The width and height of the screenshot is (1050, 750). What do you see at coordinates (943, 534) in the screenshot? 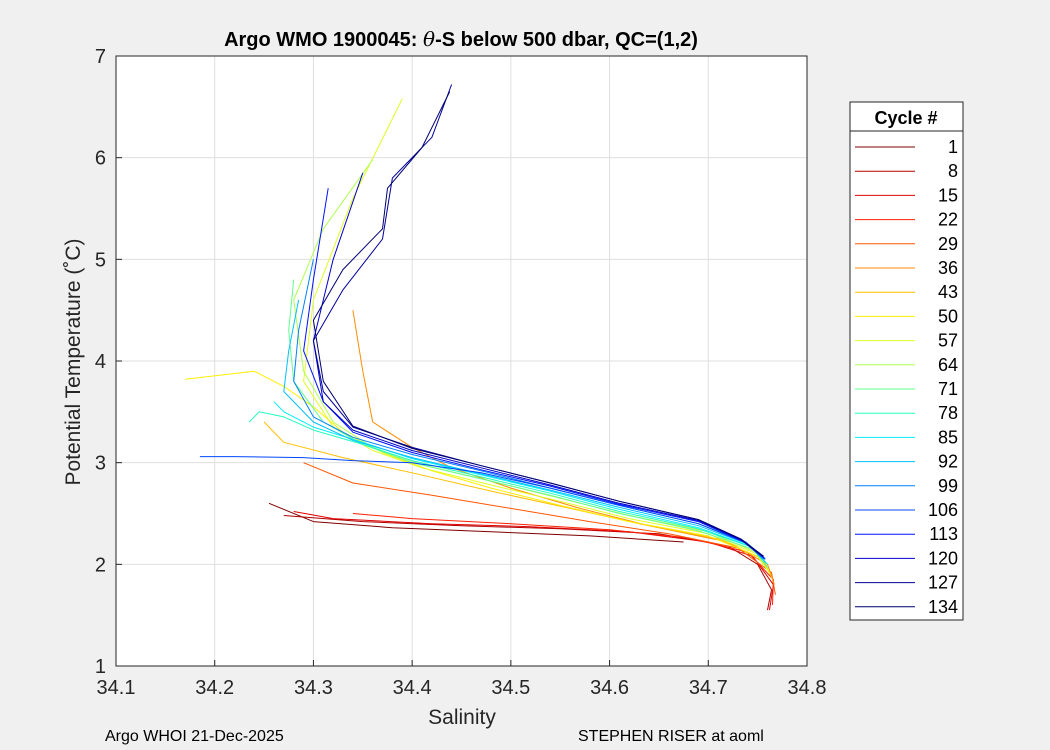
I see `legend-label: 113` at bounding box center [943, 534].